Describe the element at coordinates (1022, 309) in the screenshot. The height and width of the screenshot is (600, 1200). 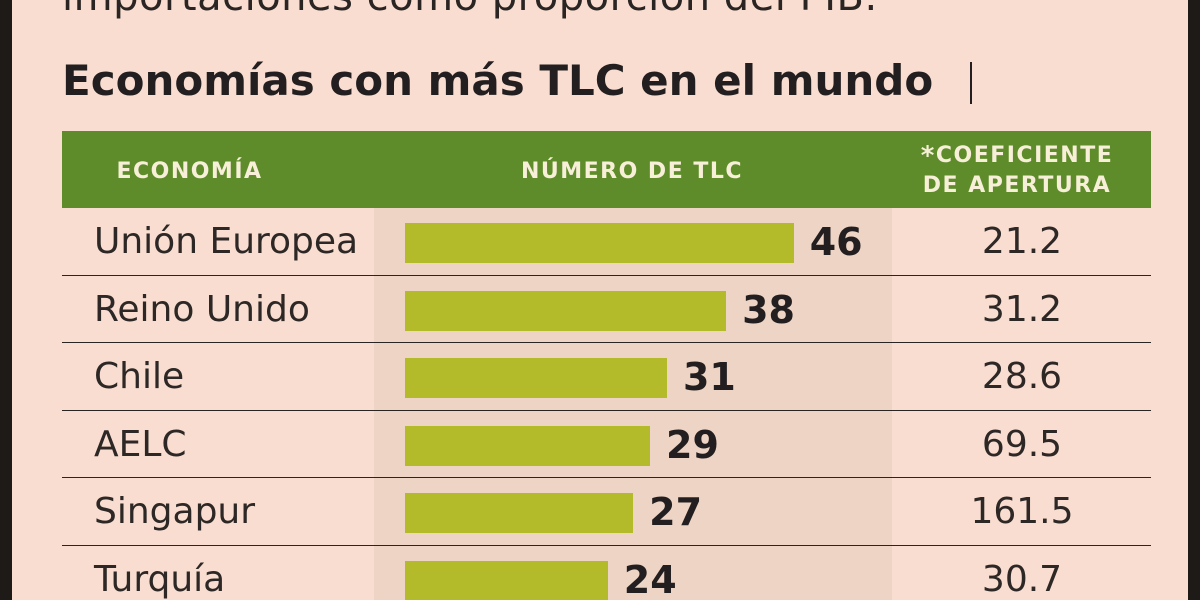
I see `coeficiente-value: 31.2` at that location.